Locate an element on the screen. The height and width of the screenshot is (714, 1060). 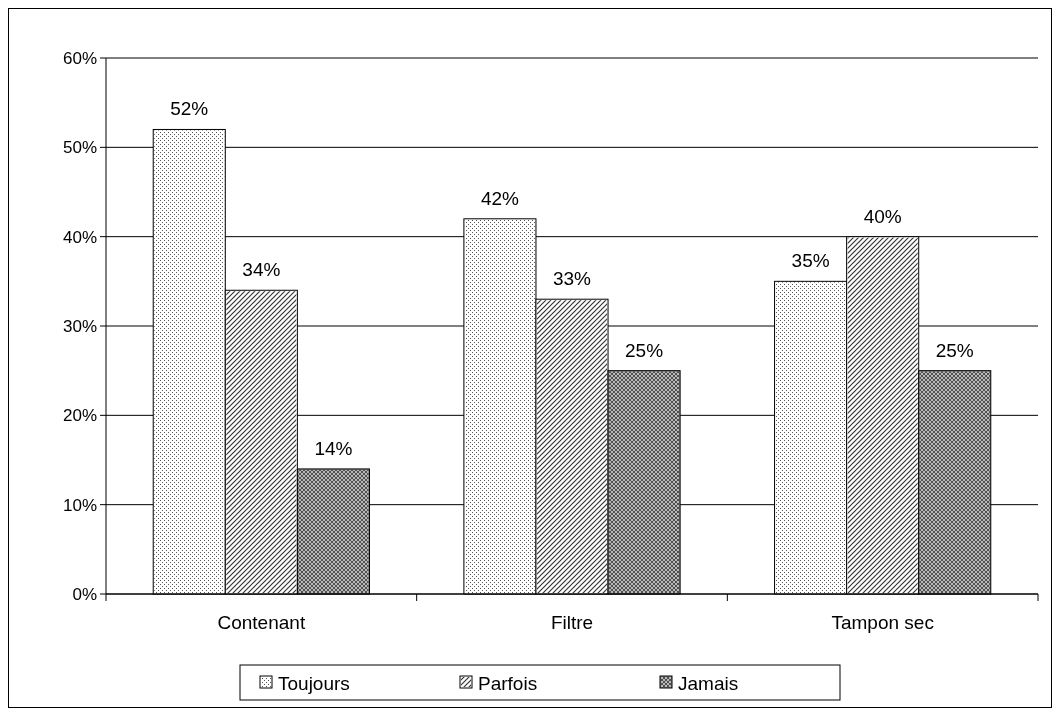
y-tick-label: 60% is located at coordinates (79, 58).